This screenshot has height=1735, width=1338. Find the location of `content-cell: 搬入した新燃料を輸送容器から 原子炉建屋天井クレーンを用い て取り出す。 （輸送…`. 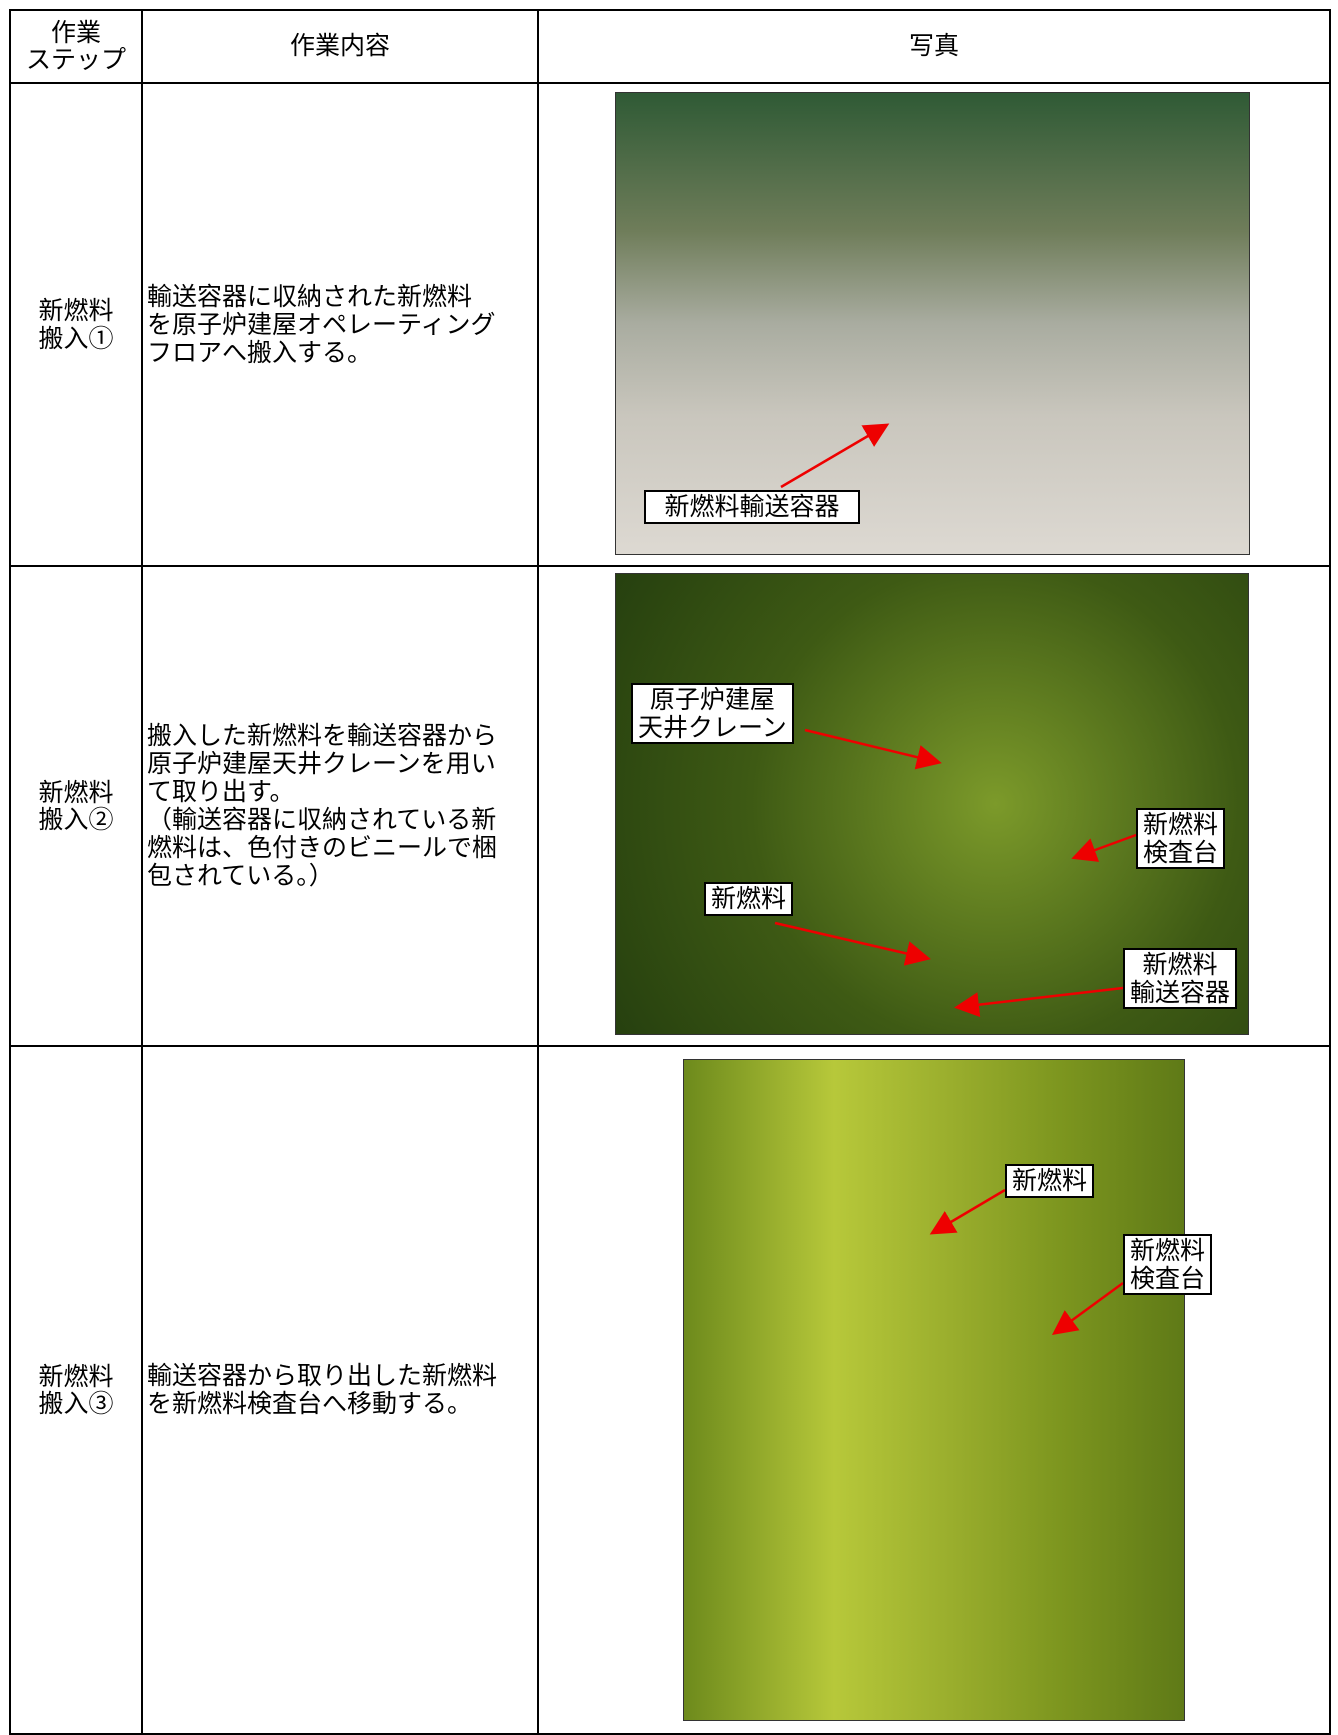

content-cell: 搬入した新燃料を輸送容器から 原子炉建屋天井クレーンを用い て取り出す。 （輸送… is located at coordinates (340, 806).